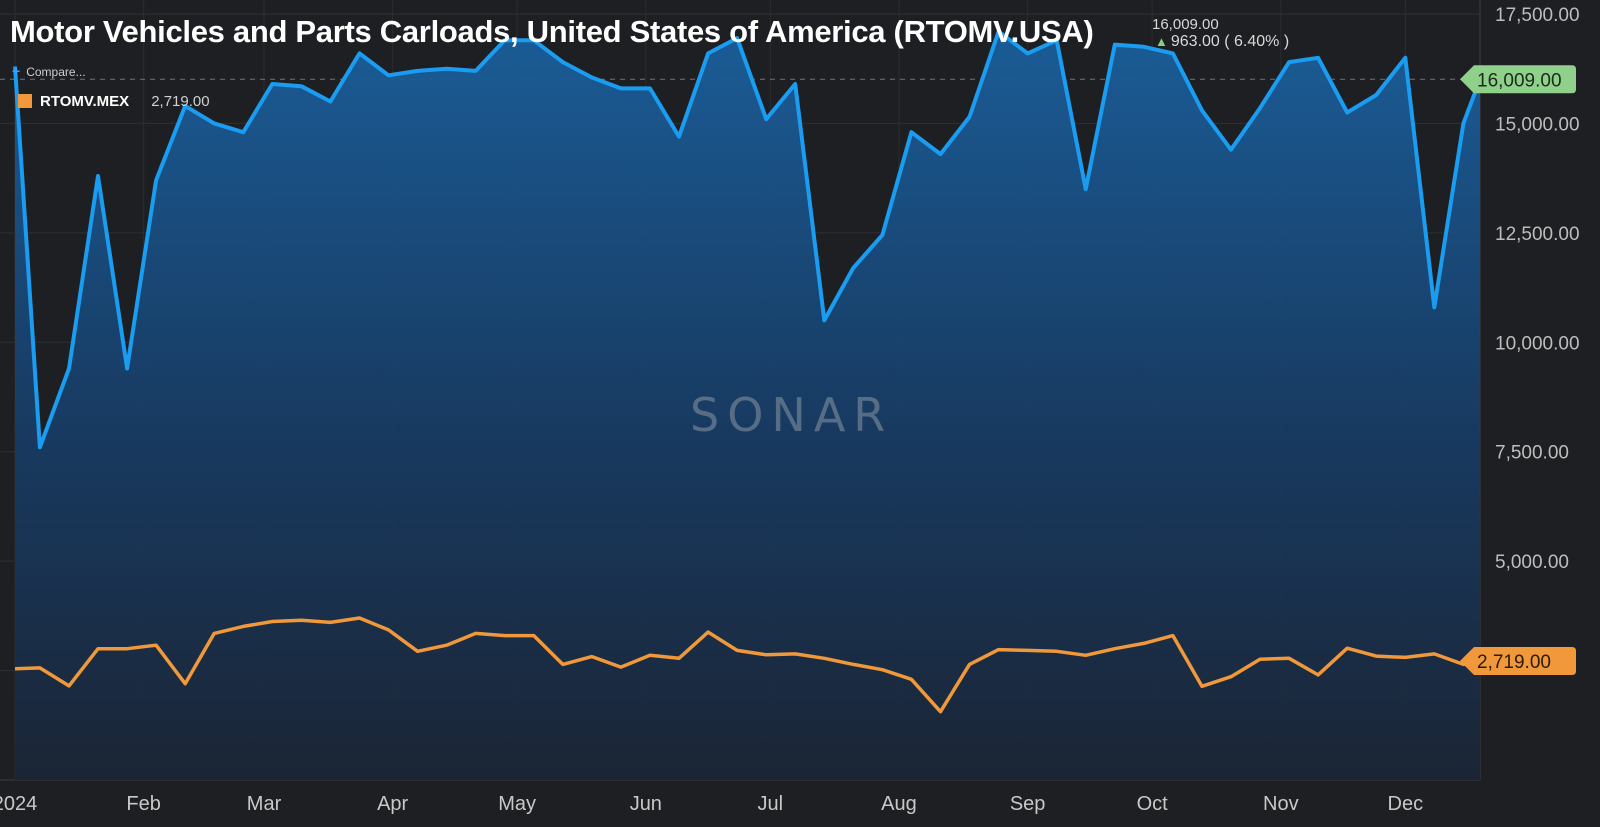 The height and width of the screenshot is (827, 1600). What do you see at coordinates (1537, 15) in the screenshot?
I see `y-tick-label: 17,500.00` at bounding box center [1537, 15].